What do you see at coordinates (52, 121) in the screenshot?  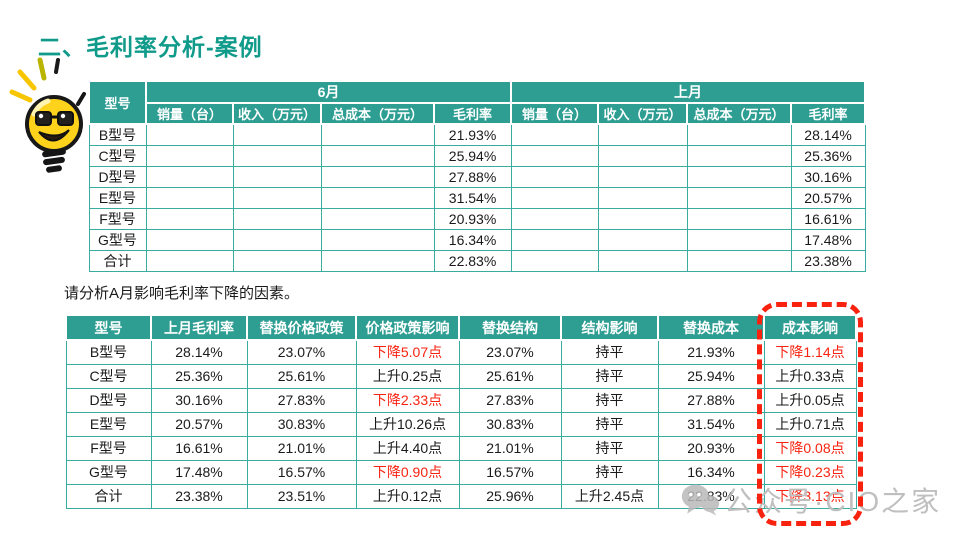 I see `lightbulb-idea-icon` at bounding box center [52, 121].